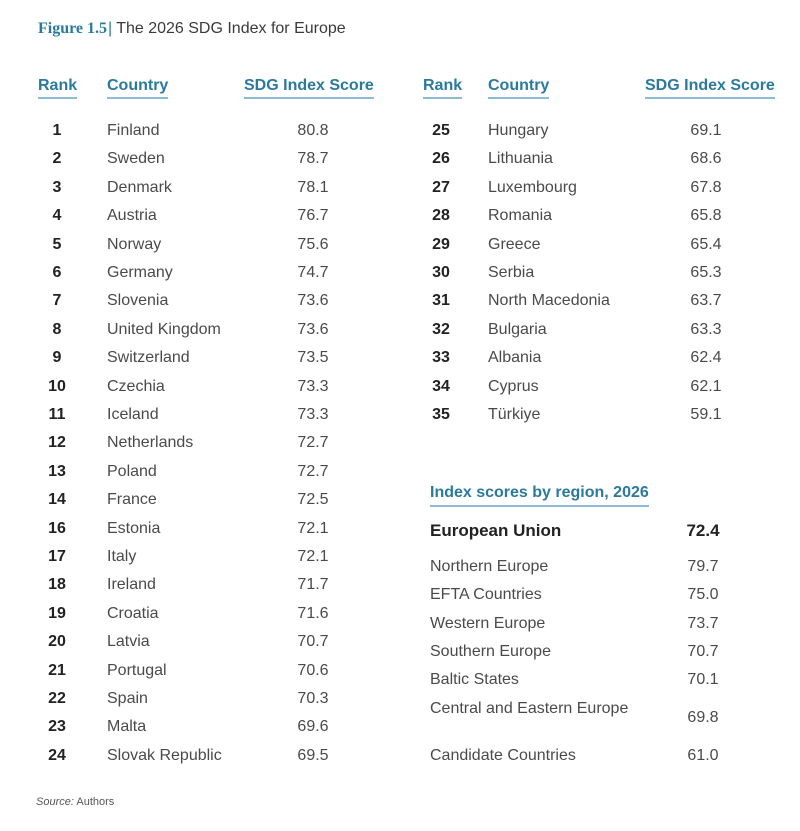 This screenshot has width=800, height=831. Describe the element at coordinates (210, 278) in the screenshot. I see `table-row: 6 Germany 74.7` at that location.